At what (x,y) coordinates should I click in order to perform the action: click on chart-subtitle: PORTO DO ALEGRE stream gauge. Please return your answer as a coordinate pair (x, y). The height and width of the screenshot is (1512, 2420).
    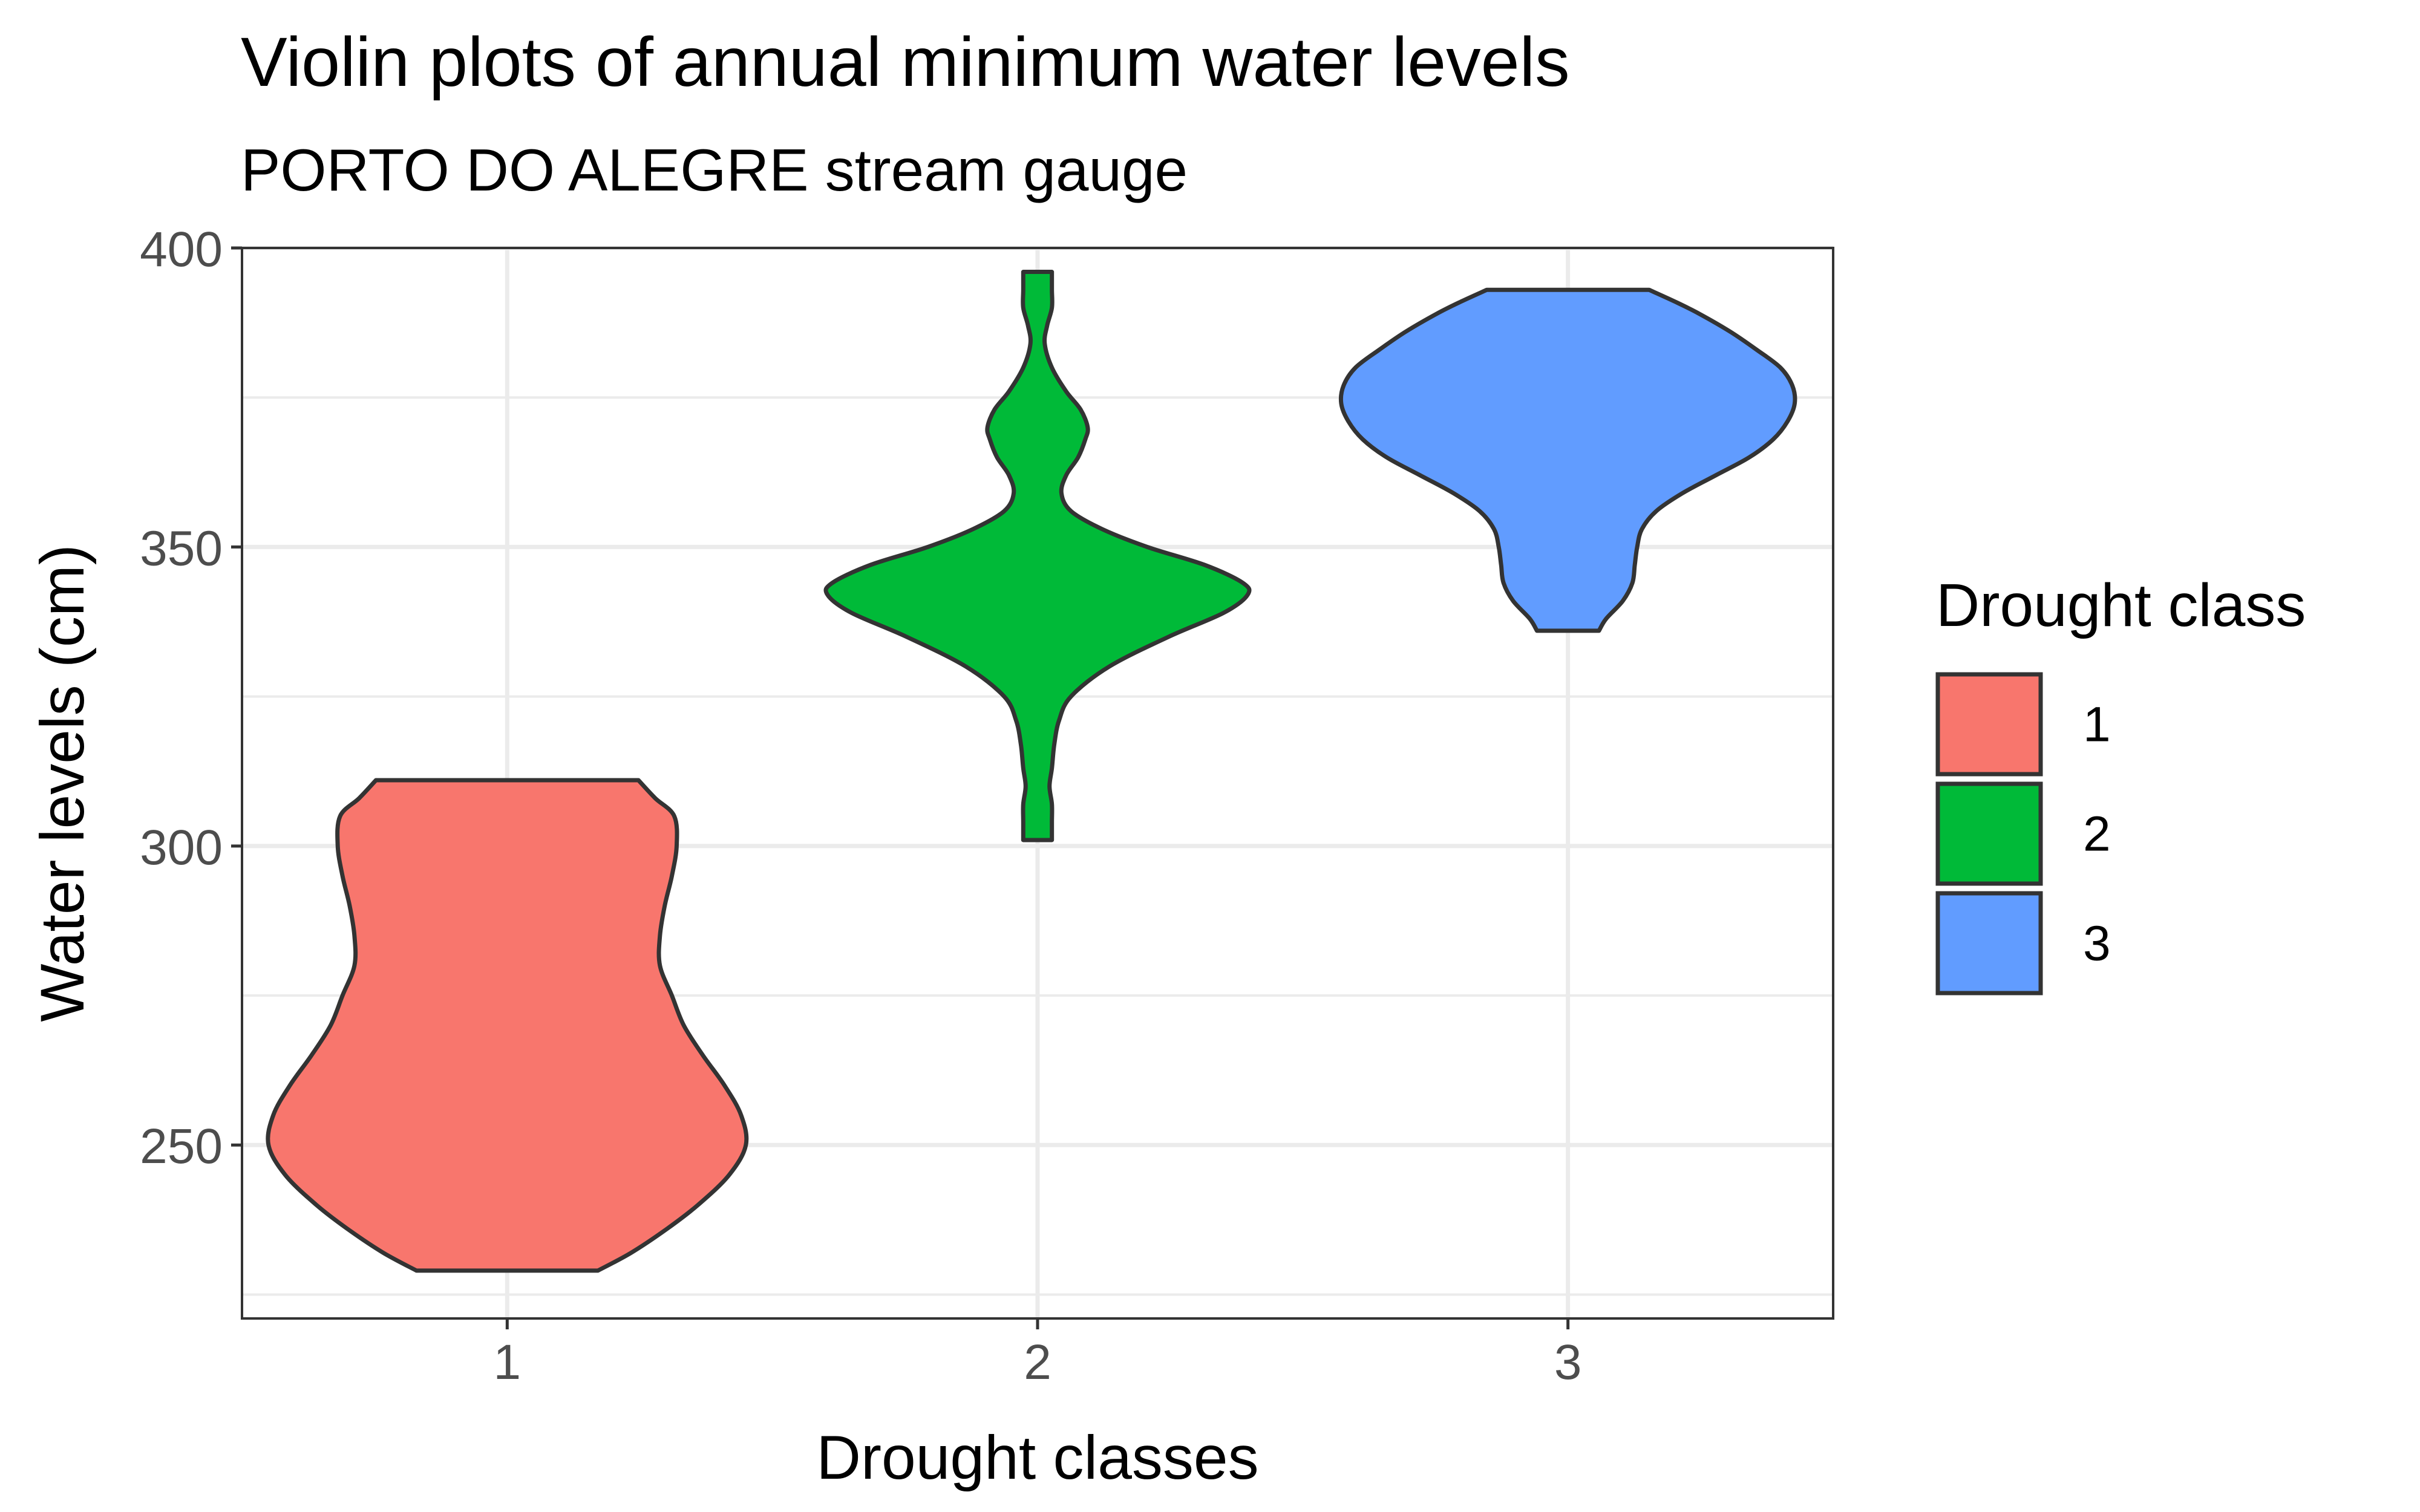
    Looking at the image, I should click on (714, 170).